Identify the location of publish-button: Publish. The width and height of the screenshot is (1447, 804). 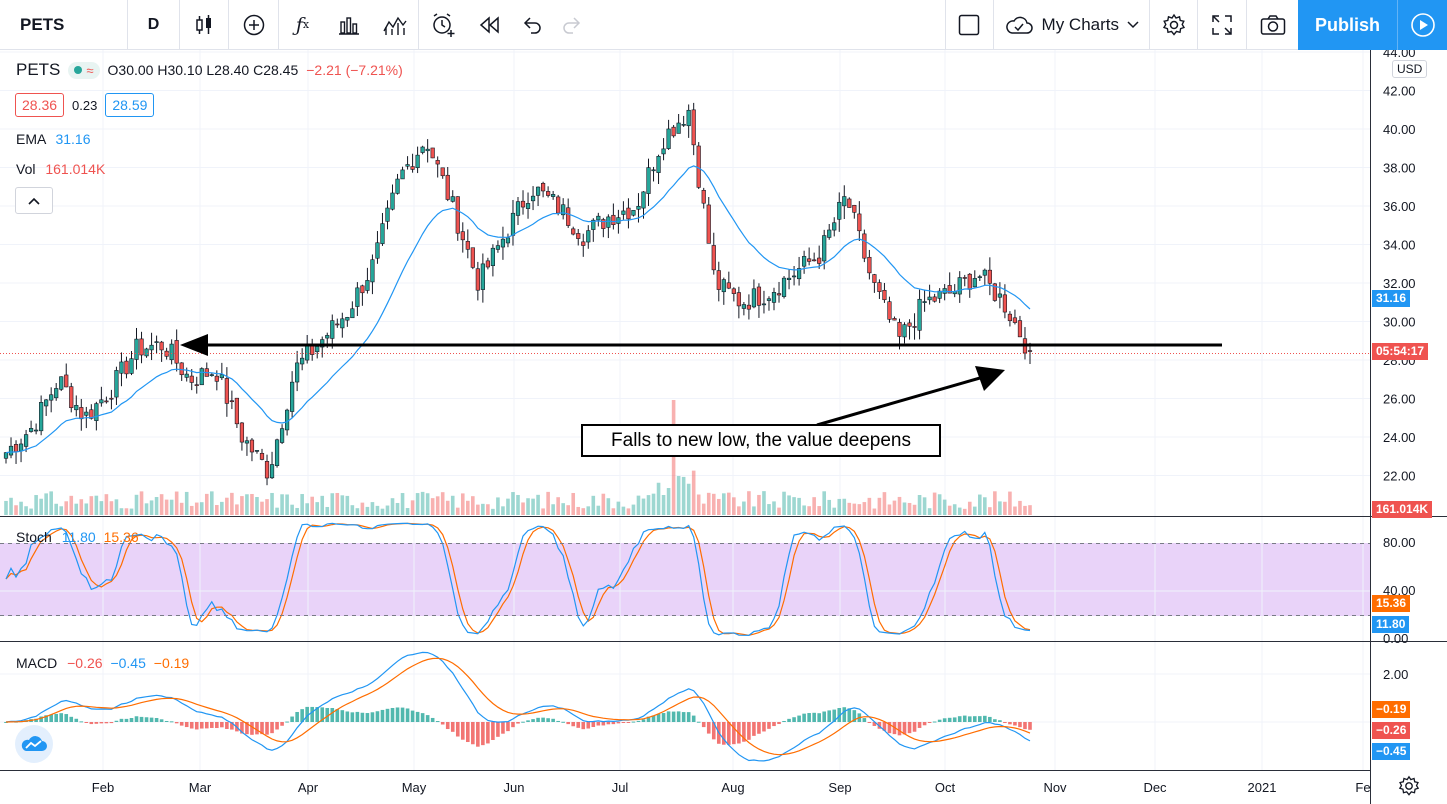
(1347, 25).